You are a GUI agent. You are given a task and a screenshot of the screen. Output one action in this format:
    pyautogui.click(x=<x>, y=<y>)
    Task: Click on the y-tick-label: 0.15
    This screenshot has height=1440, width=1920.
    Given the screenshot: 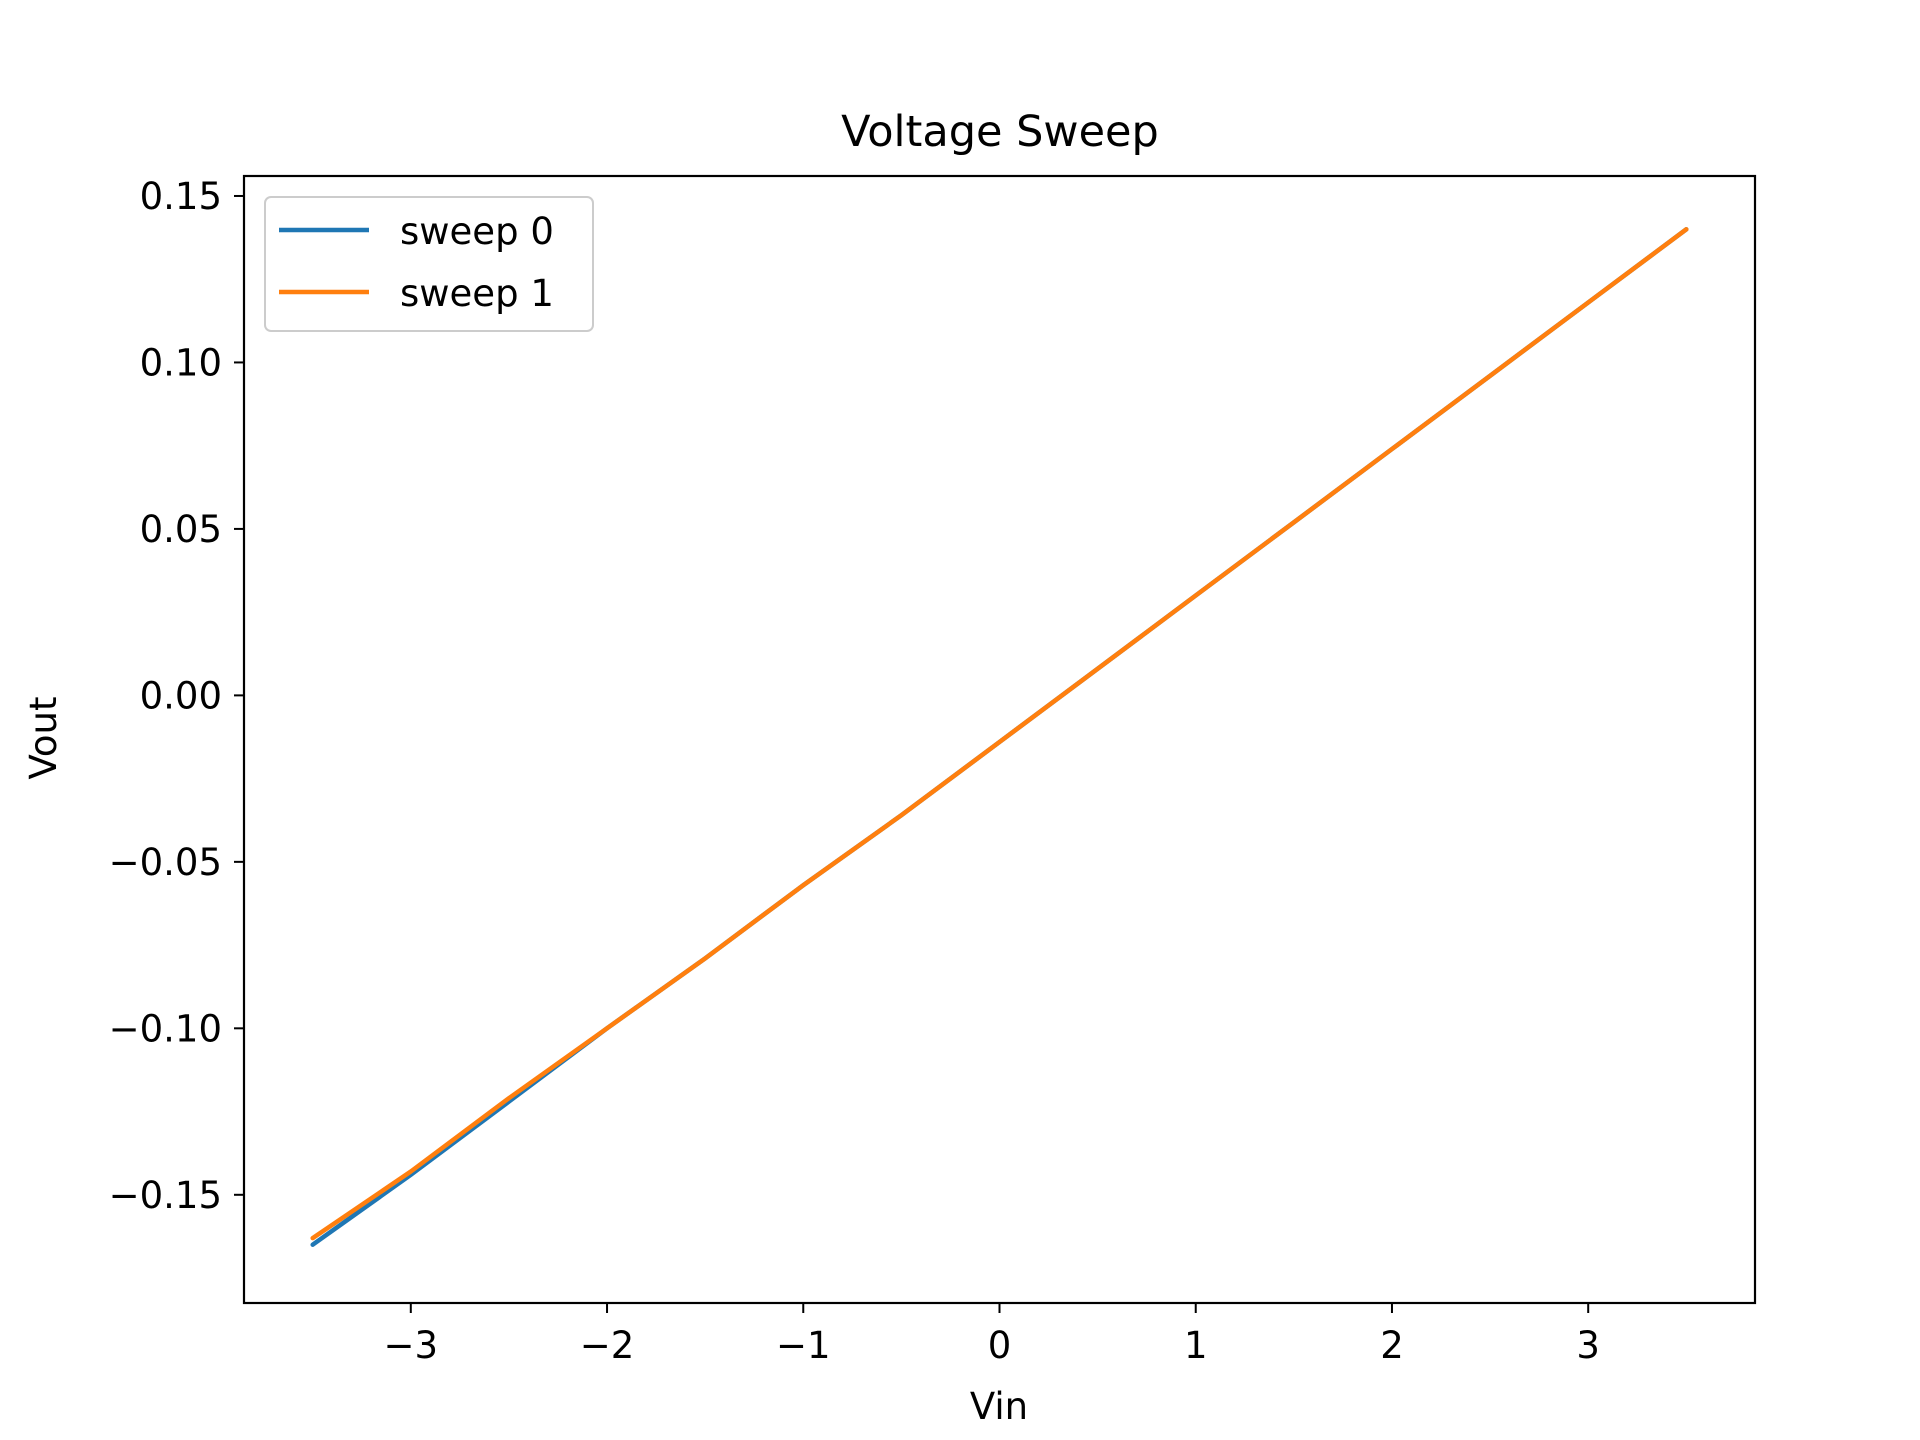 What is the action you would take?
    pyautogui.click(x=181, y=196)
    